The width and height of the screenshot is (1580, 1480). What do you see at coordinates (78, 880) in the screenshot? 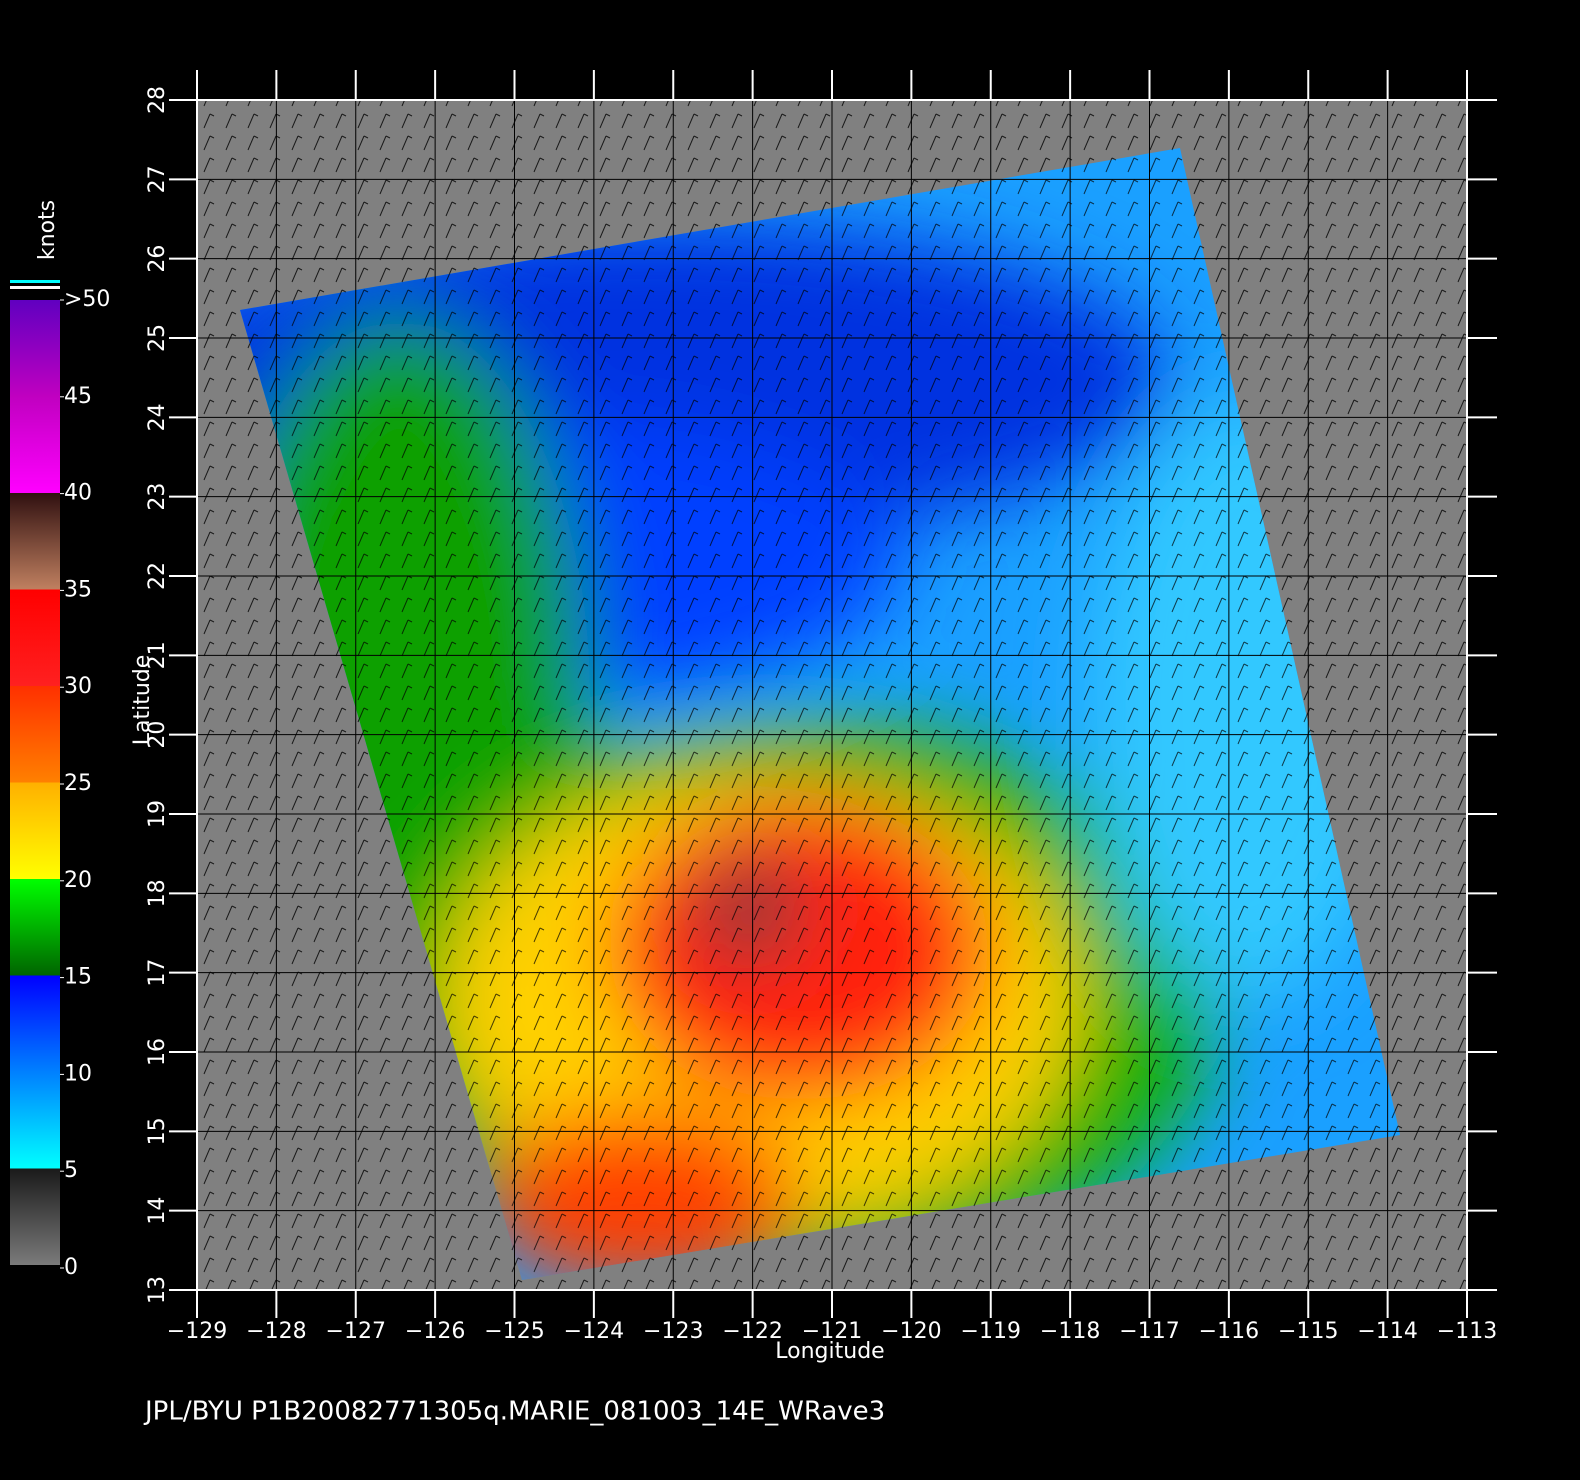
I see `colorbar-tick-label: 20` at bounding box center [78, 880].